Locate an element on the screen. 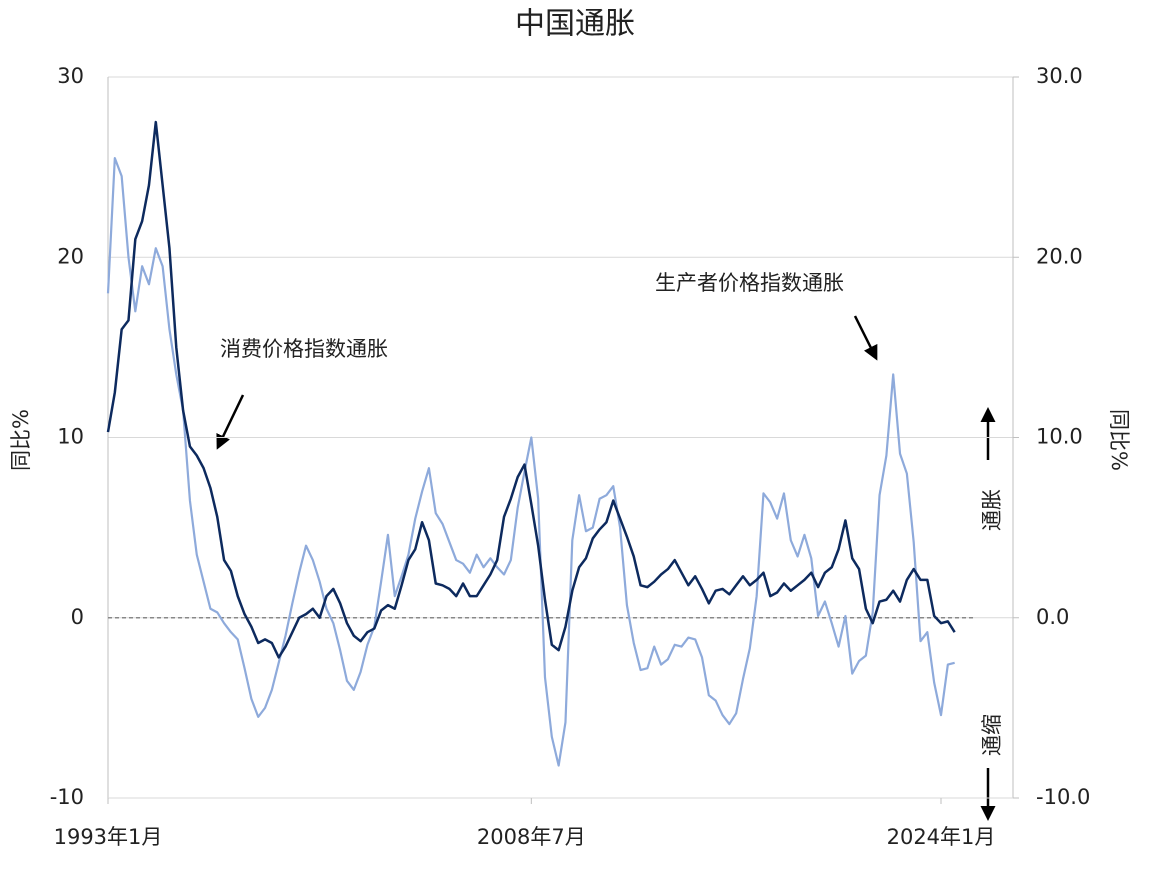 This screenshot has width=1150, height=890. annotation: 生产者价格指数通胀 is located at coordinates (749, 283).